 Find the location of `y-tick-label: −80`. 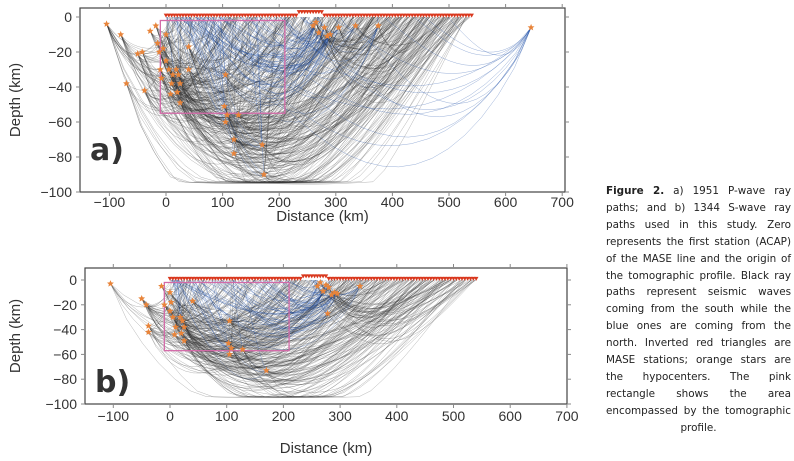

y-tick-label: −80 is located at coordinates (65, 379).